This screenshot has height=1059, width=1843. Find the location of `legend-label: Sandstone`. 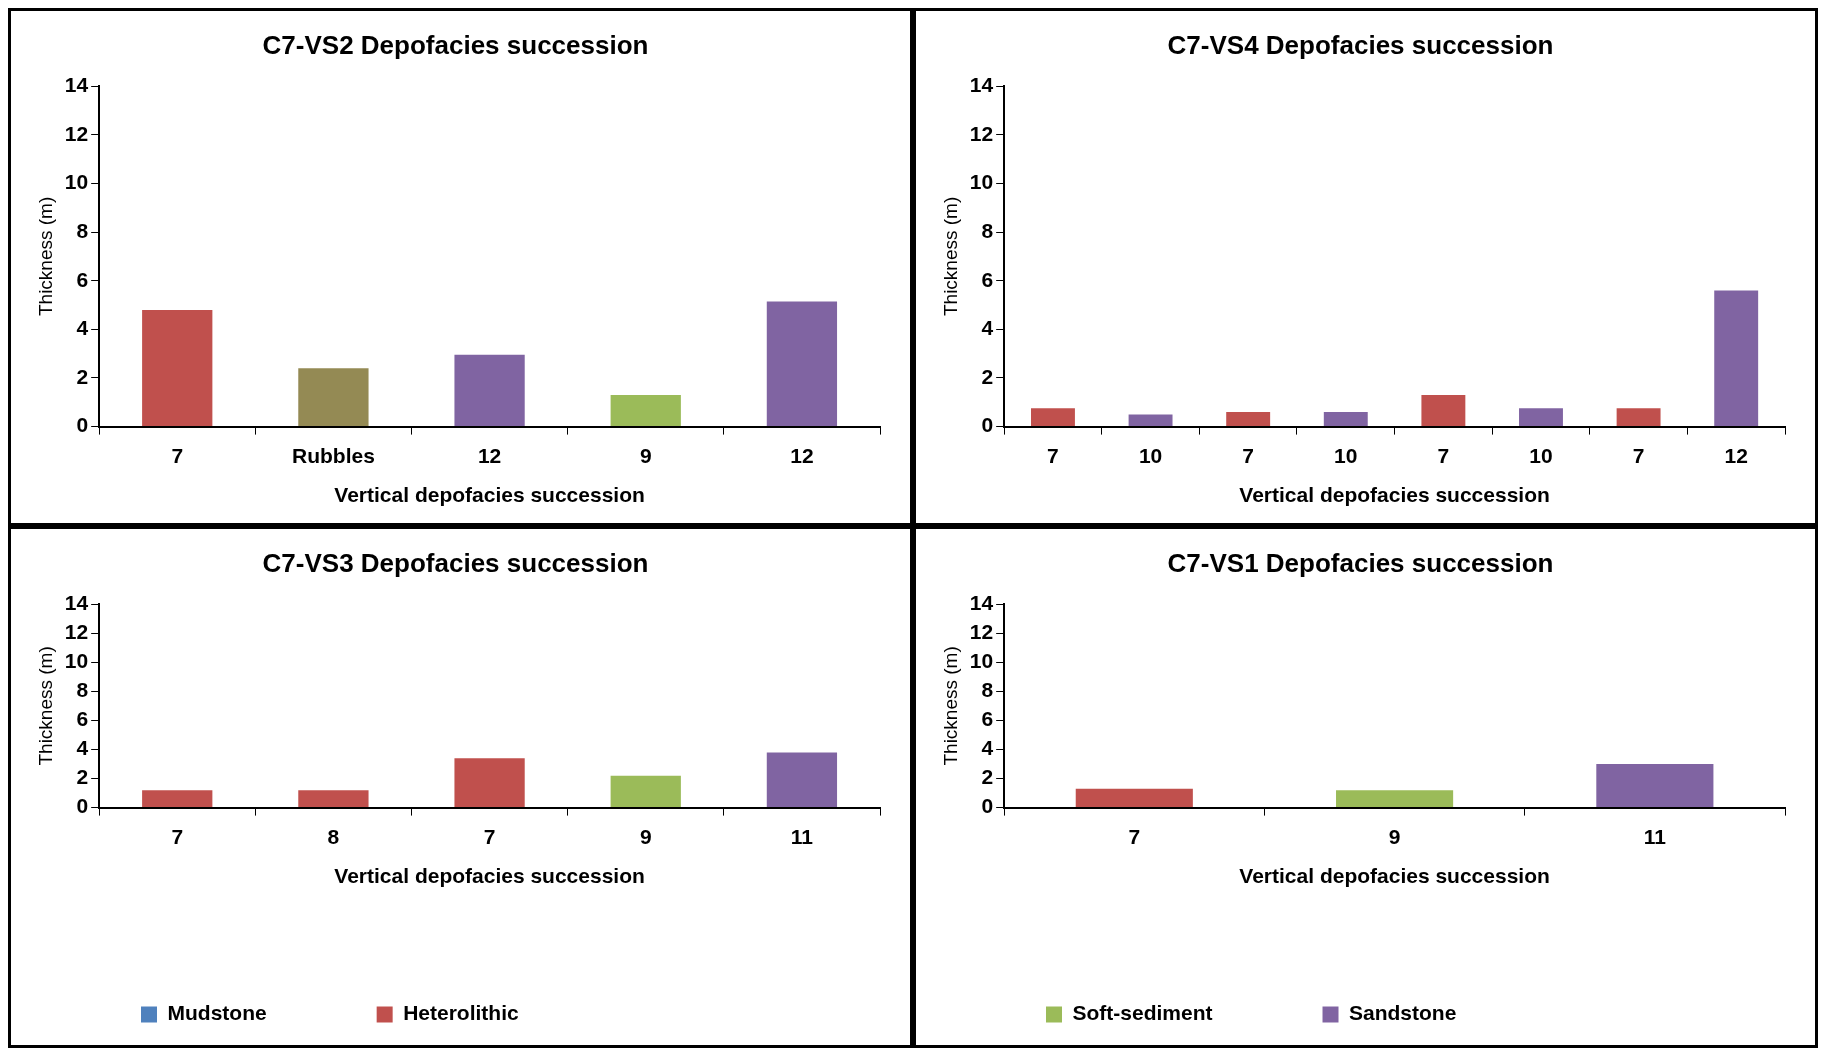

legend-label: Sandstone is located at coordinates (1403, 1013).